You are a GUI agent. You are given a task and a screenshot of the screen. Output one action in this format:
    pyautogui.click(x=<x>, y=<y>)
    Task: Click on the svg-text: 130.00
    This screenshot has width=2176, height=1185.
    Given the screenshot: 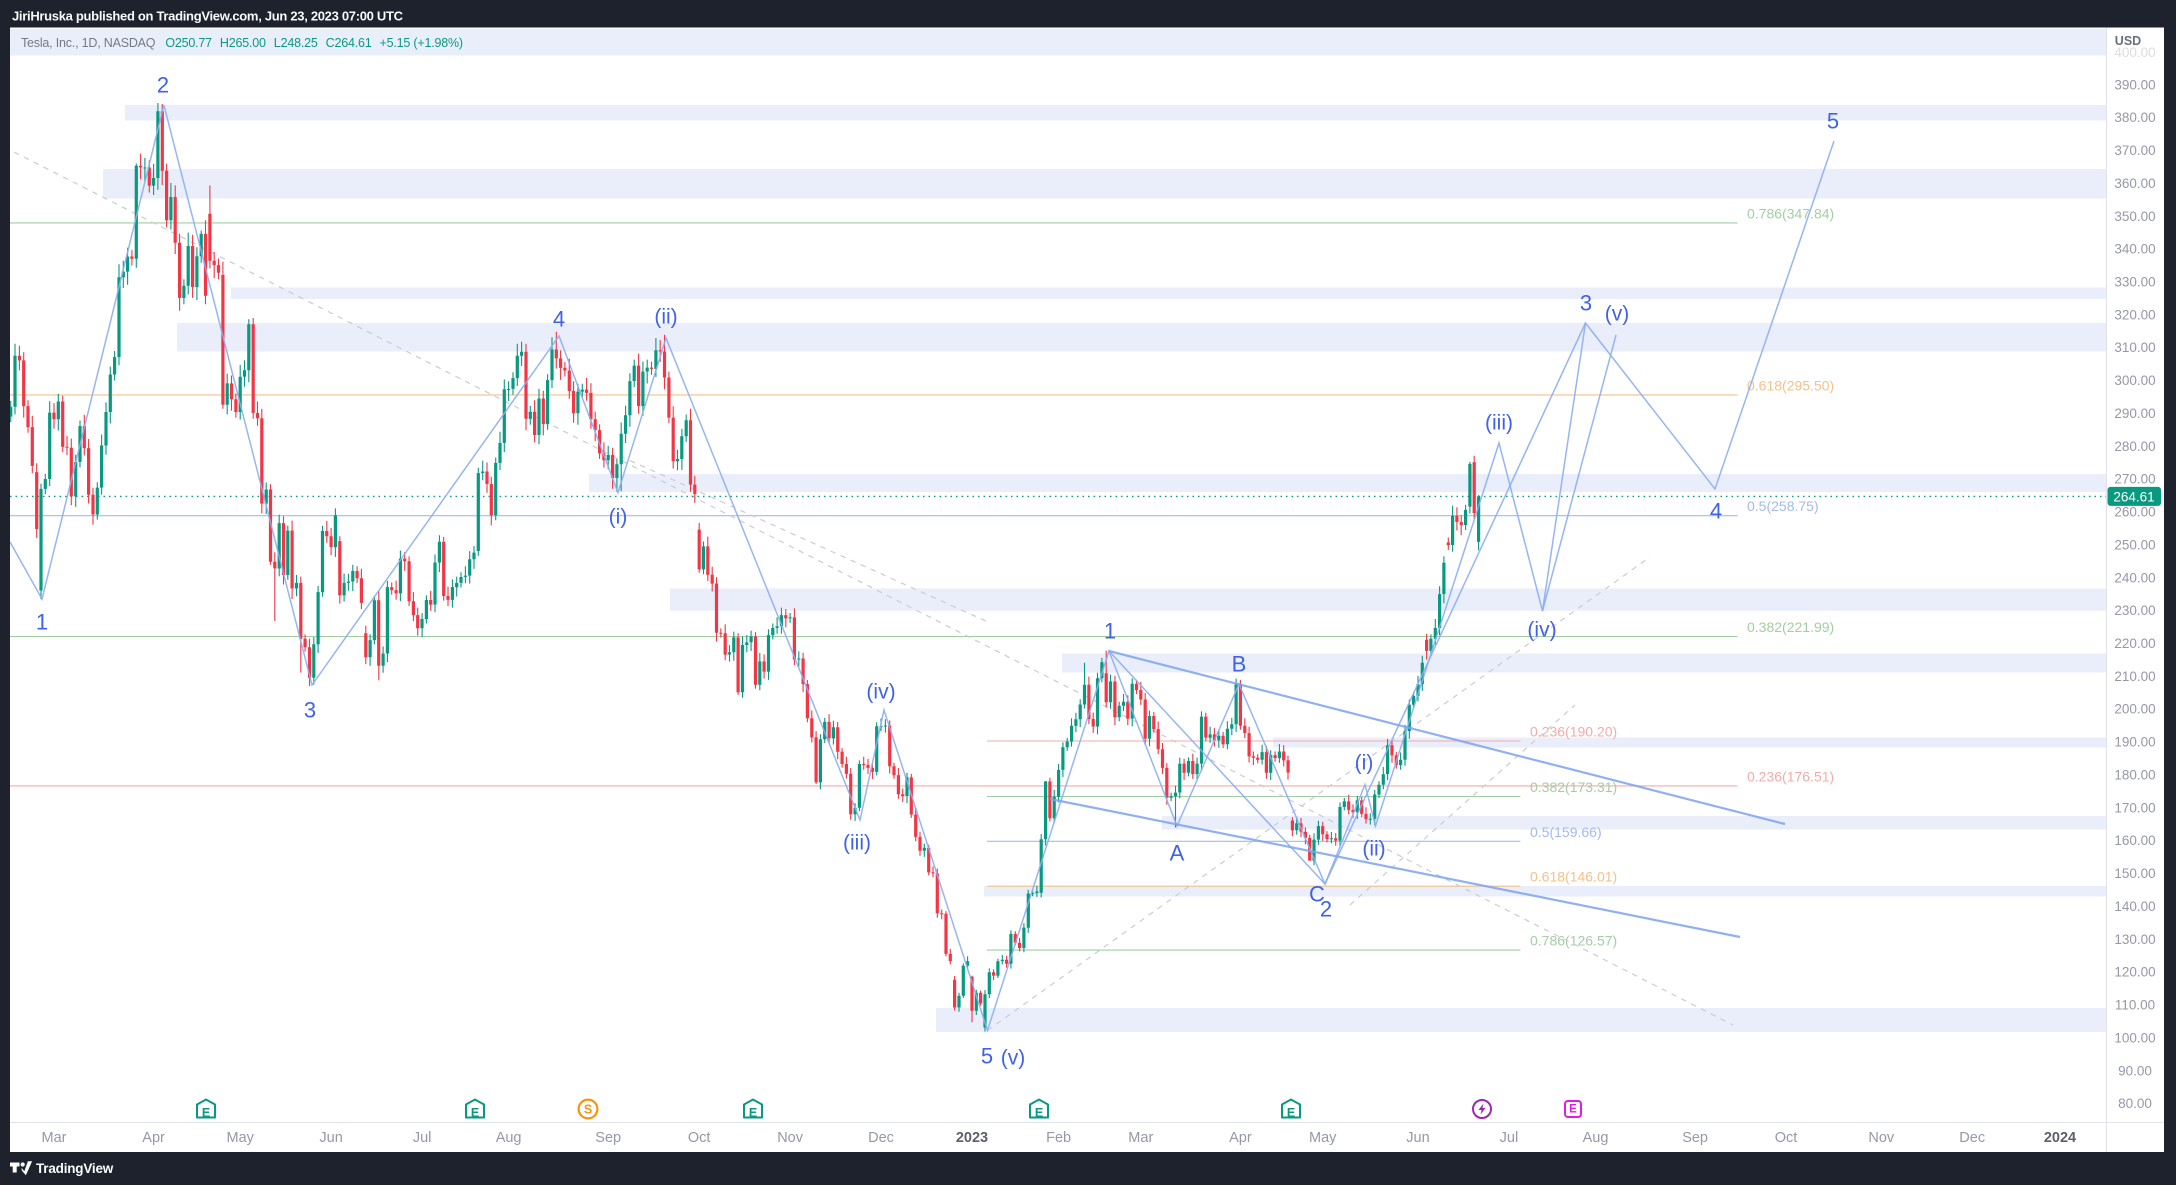 What is the action you would take?
    pyautogui.click(x=2134, y=939)
    